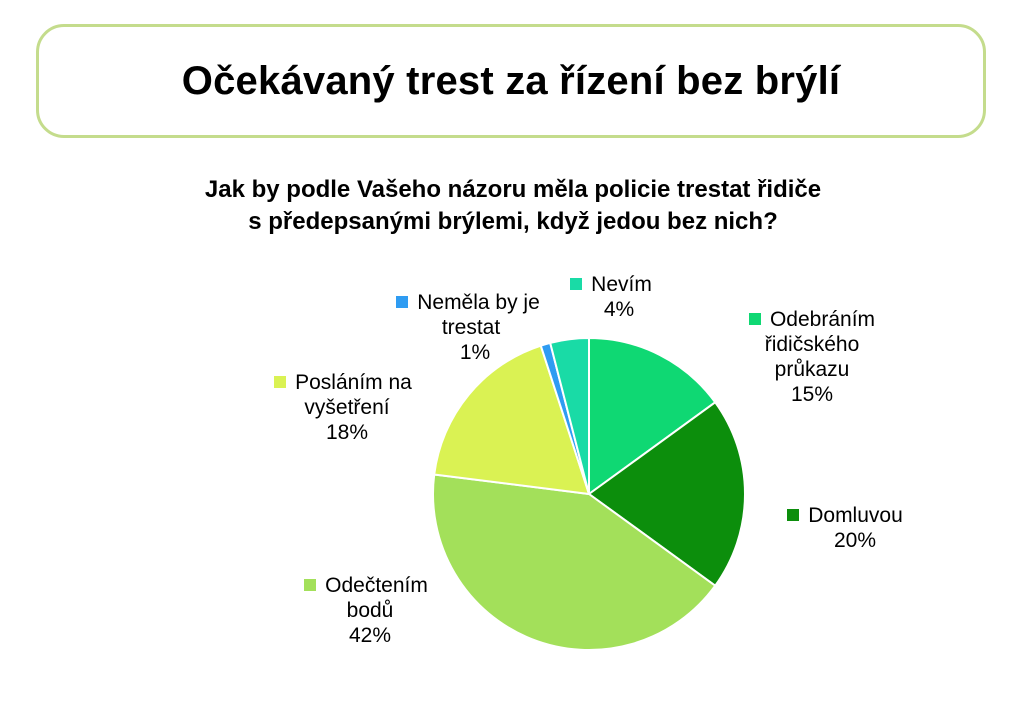 The image size is (1026, 716). Describe the element at coordinates (574, 562) in the screenshot. I see `pie-slice-odectenim` at that location.